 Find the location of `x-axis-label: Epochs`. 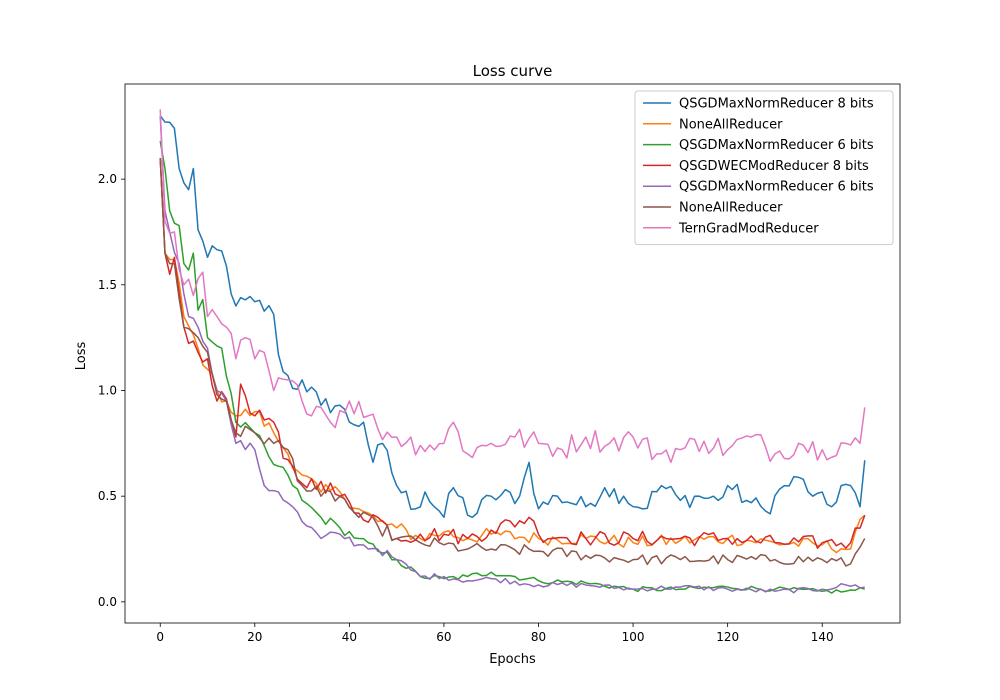

x-axis-label: Epochs is located at coordinates (512, 659).